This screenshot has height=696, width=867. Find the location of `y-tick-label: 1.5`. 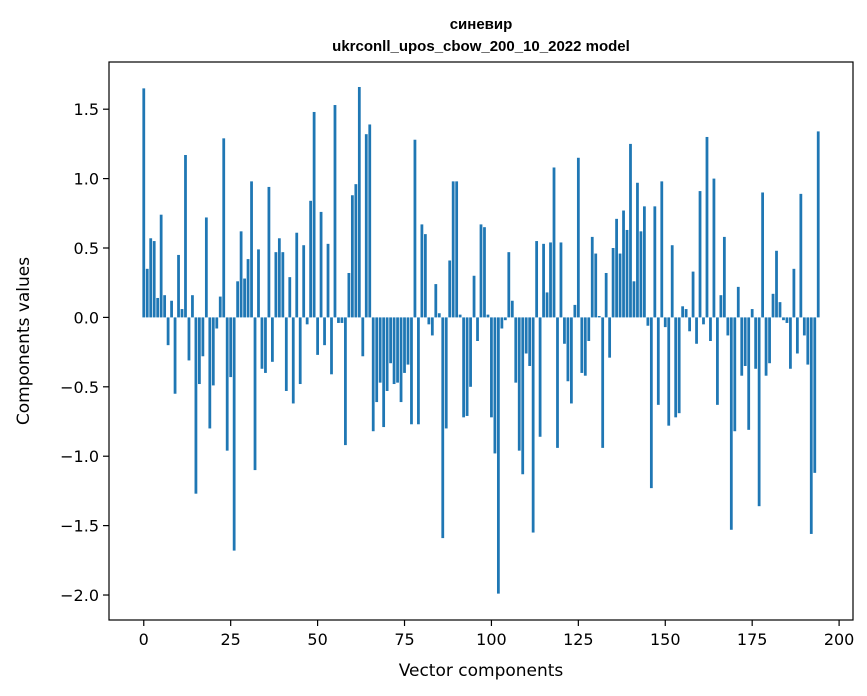

y-tick-label: 1.5 is located at coordinates (86, 109).